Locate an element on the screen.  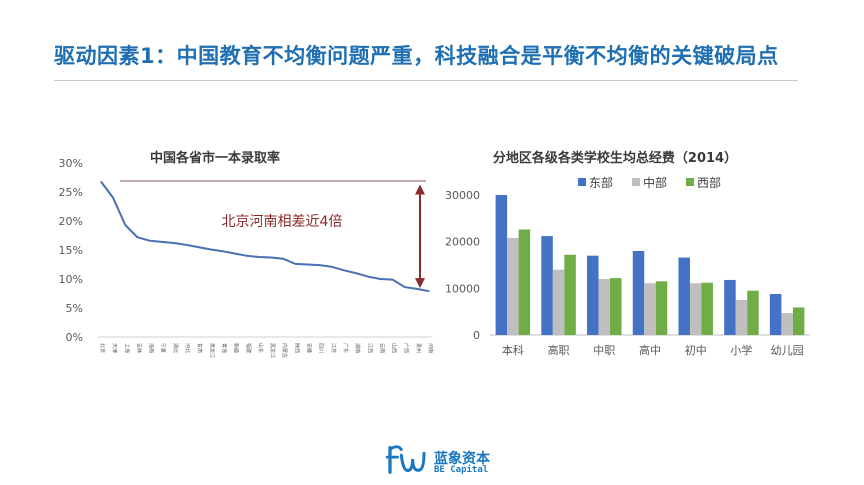
legend-label: 西部 is located at coordinates (709, 182).